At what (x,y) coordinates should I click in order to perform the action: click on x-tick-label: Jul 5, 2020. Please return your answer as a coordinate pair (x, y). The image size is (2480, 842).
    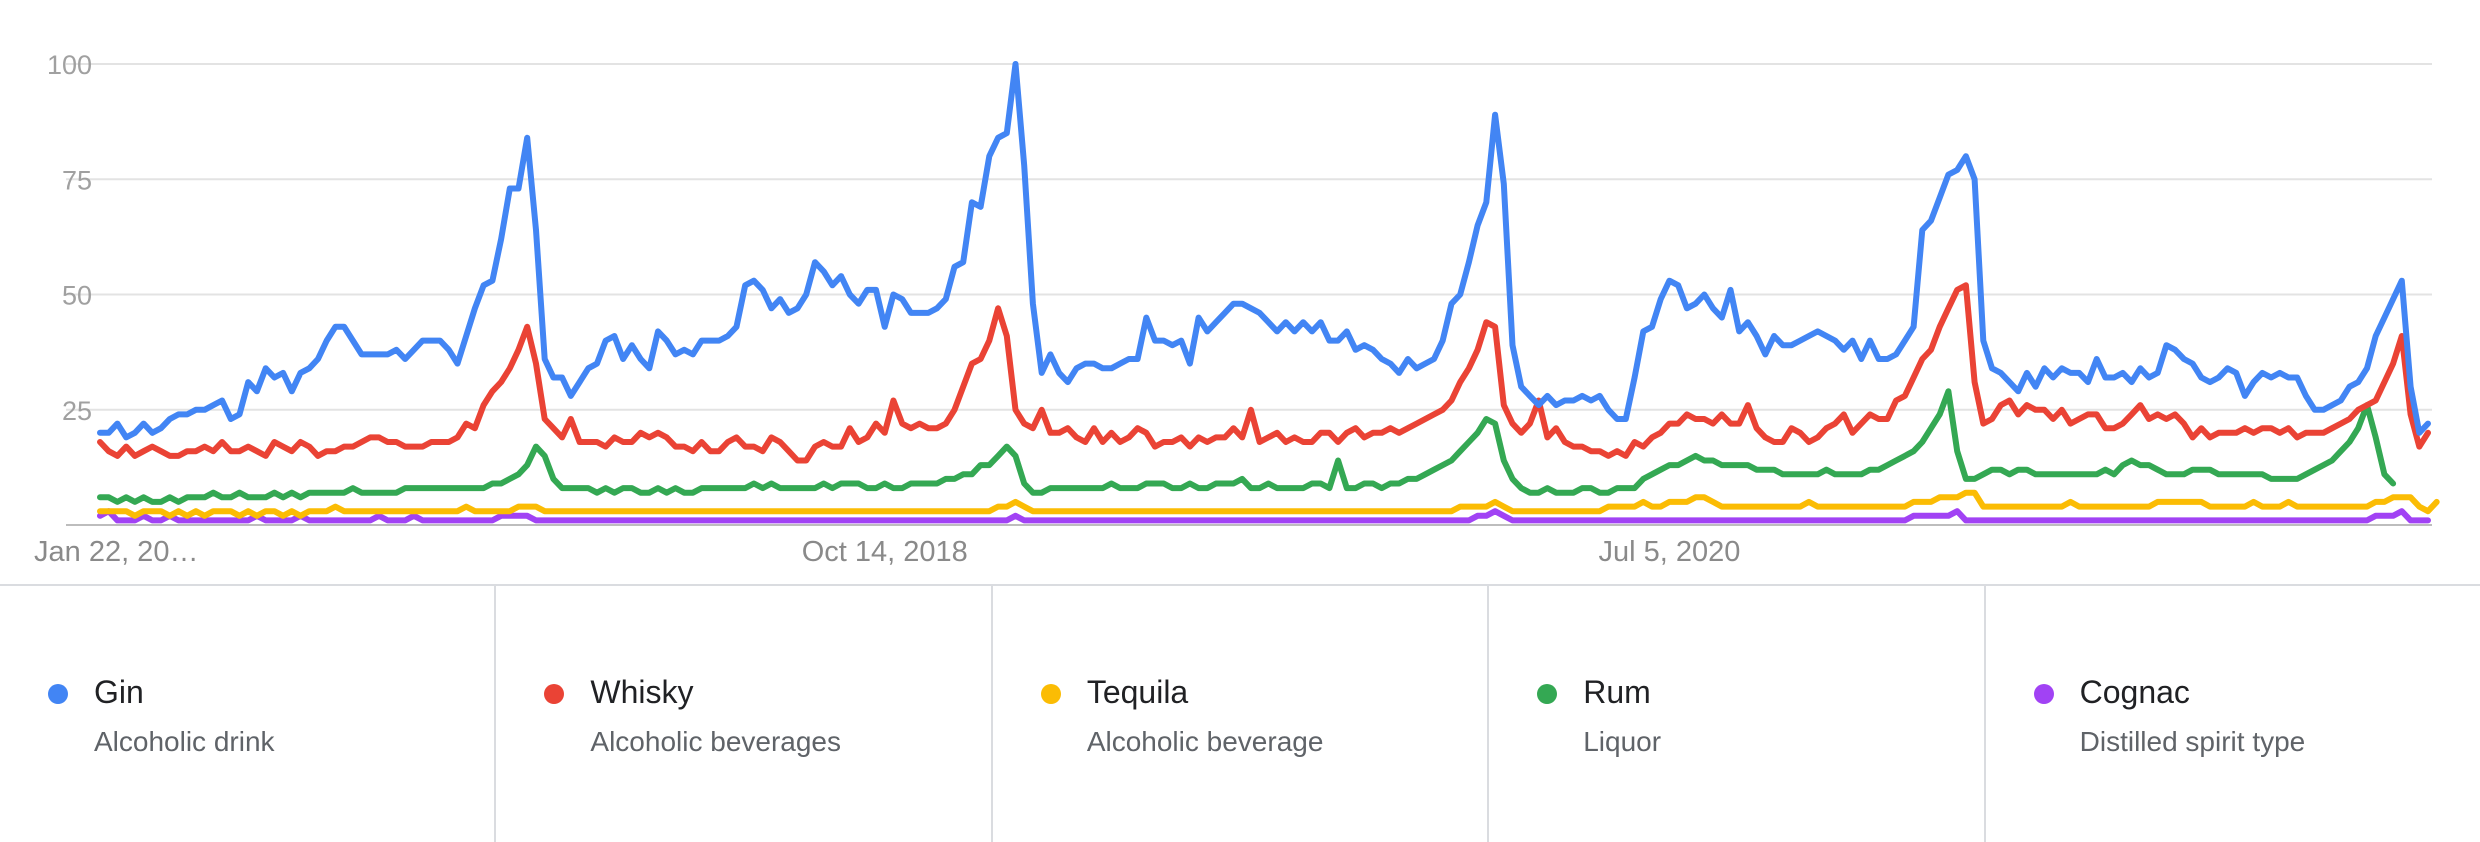
    Looking at the image, I should click on (1669, 552).